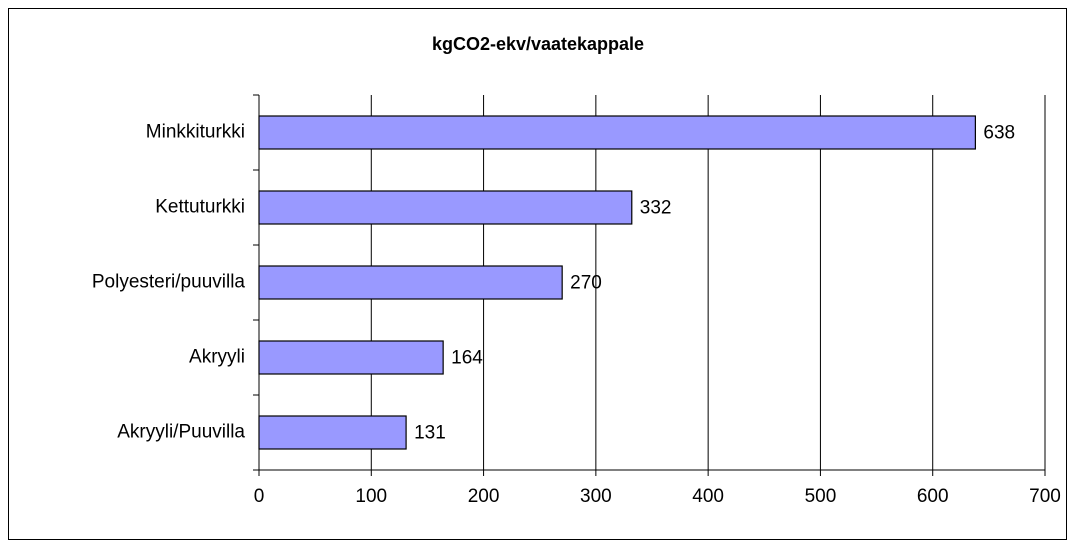  I want to click on x-tick-label: 200, so click(484, 496).